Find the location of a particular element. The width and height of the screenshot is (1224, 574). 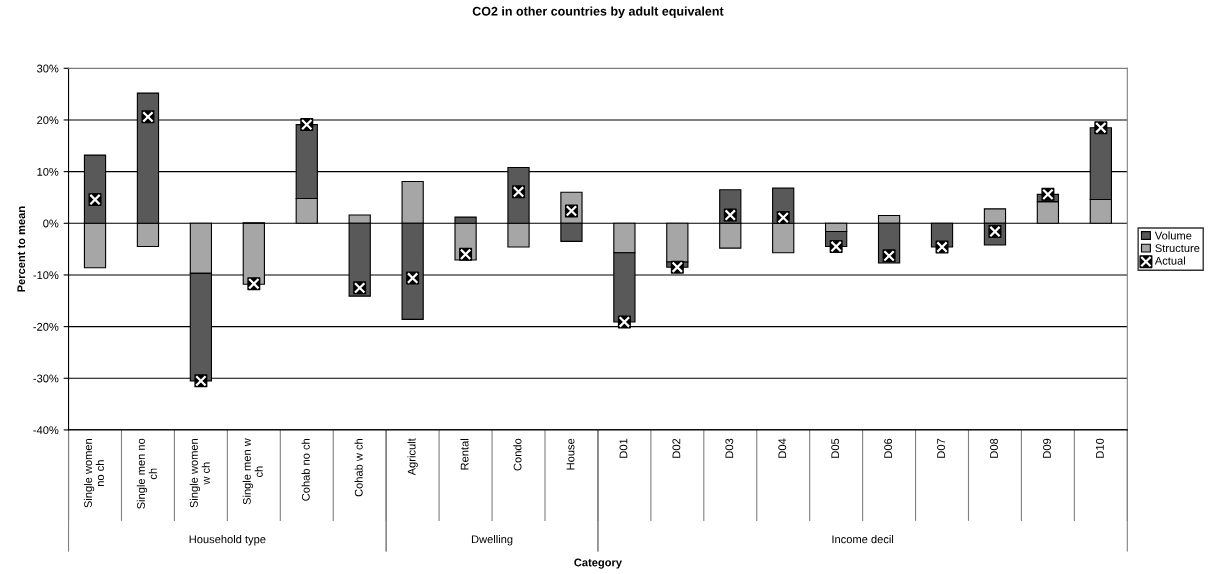

x-tick-label: D06 is located at coordinates (888, 448).